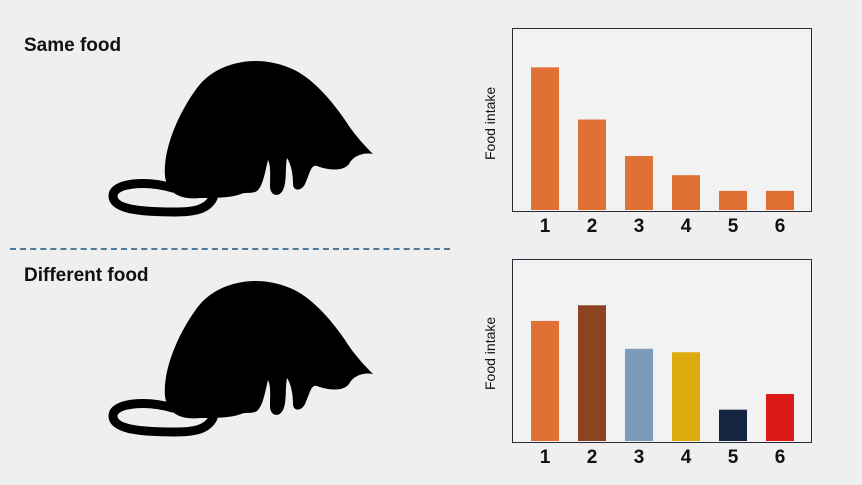 The width and height of the screenshot is (862, 485). I want to click on panel-title-same-food: Same food, so click(73, 45).